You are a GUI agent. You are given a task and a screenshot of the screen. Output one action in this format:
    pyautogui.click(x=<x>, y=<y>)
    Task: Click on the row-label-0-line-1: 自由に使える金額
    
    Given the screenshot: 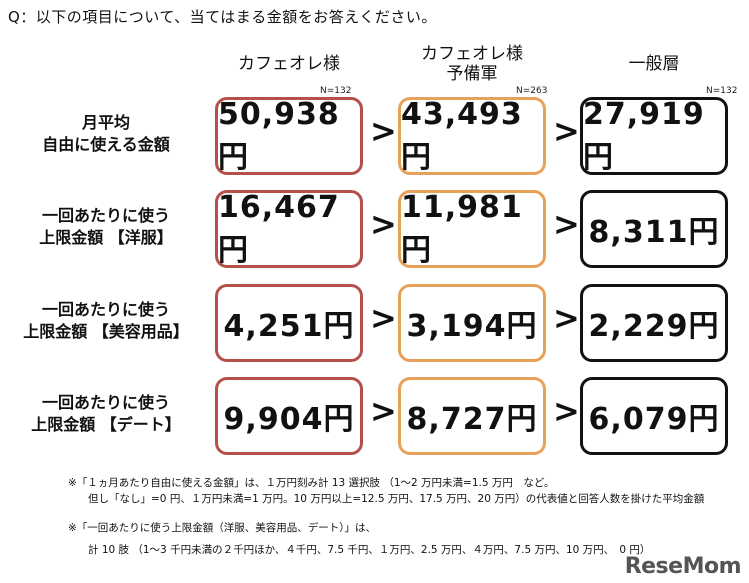 What is the action you would take?
    pyautogui.click(x=106, y=144)
    